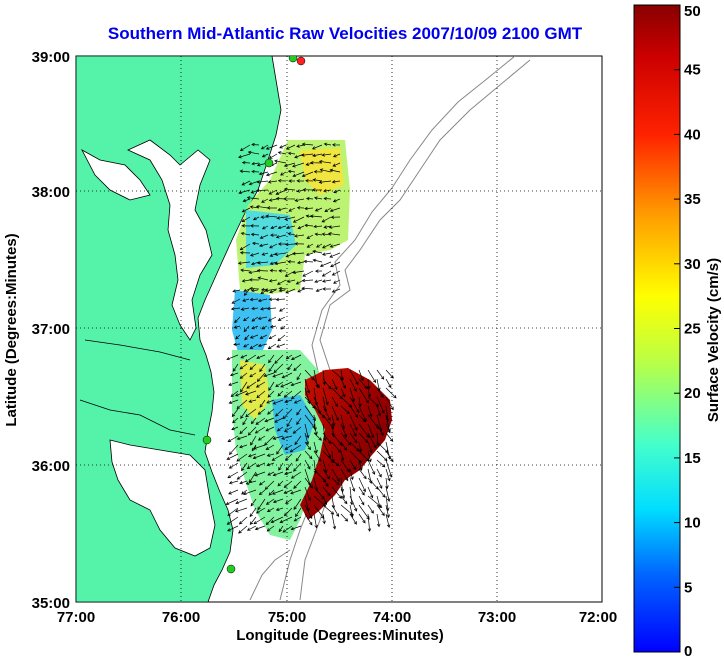  I want to click on x-tick-label: 76:00, so click(181, 617).